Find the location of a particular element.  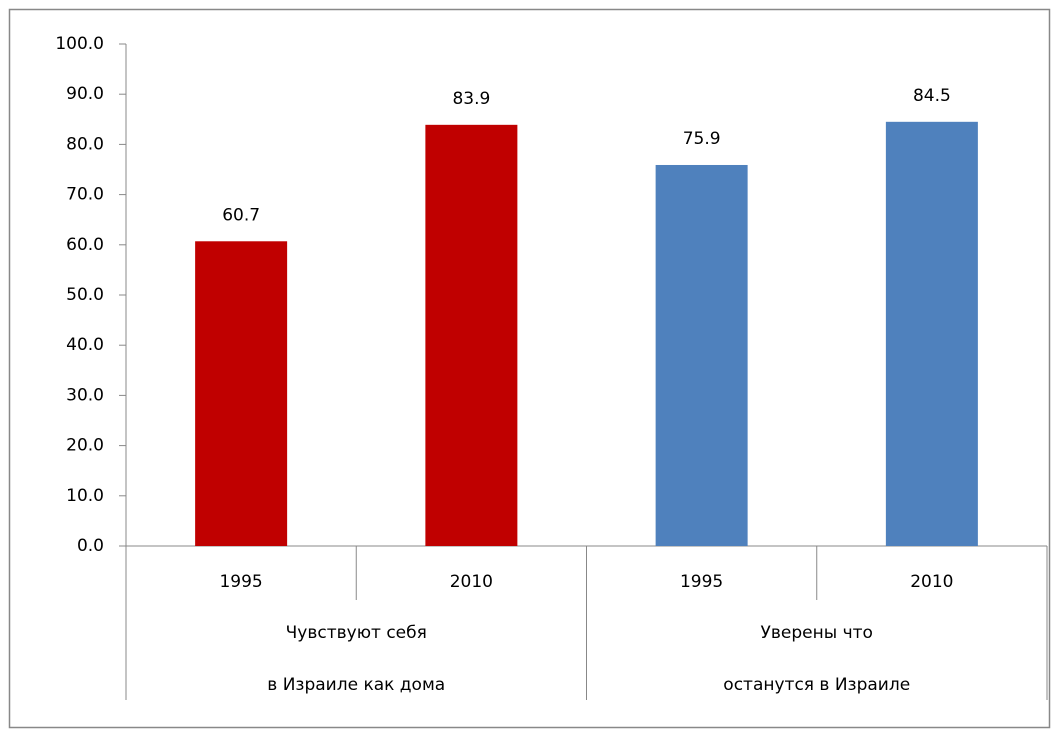

value-label: 60.7 is located at coordinates (241, 215).